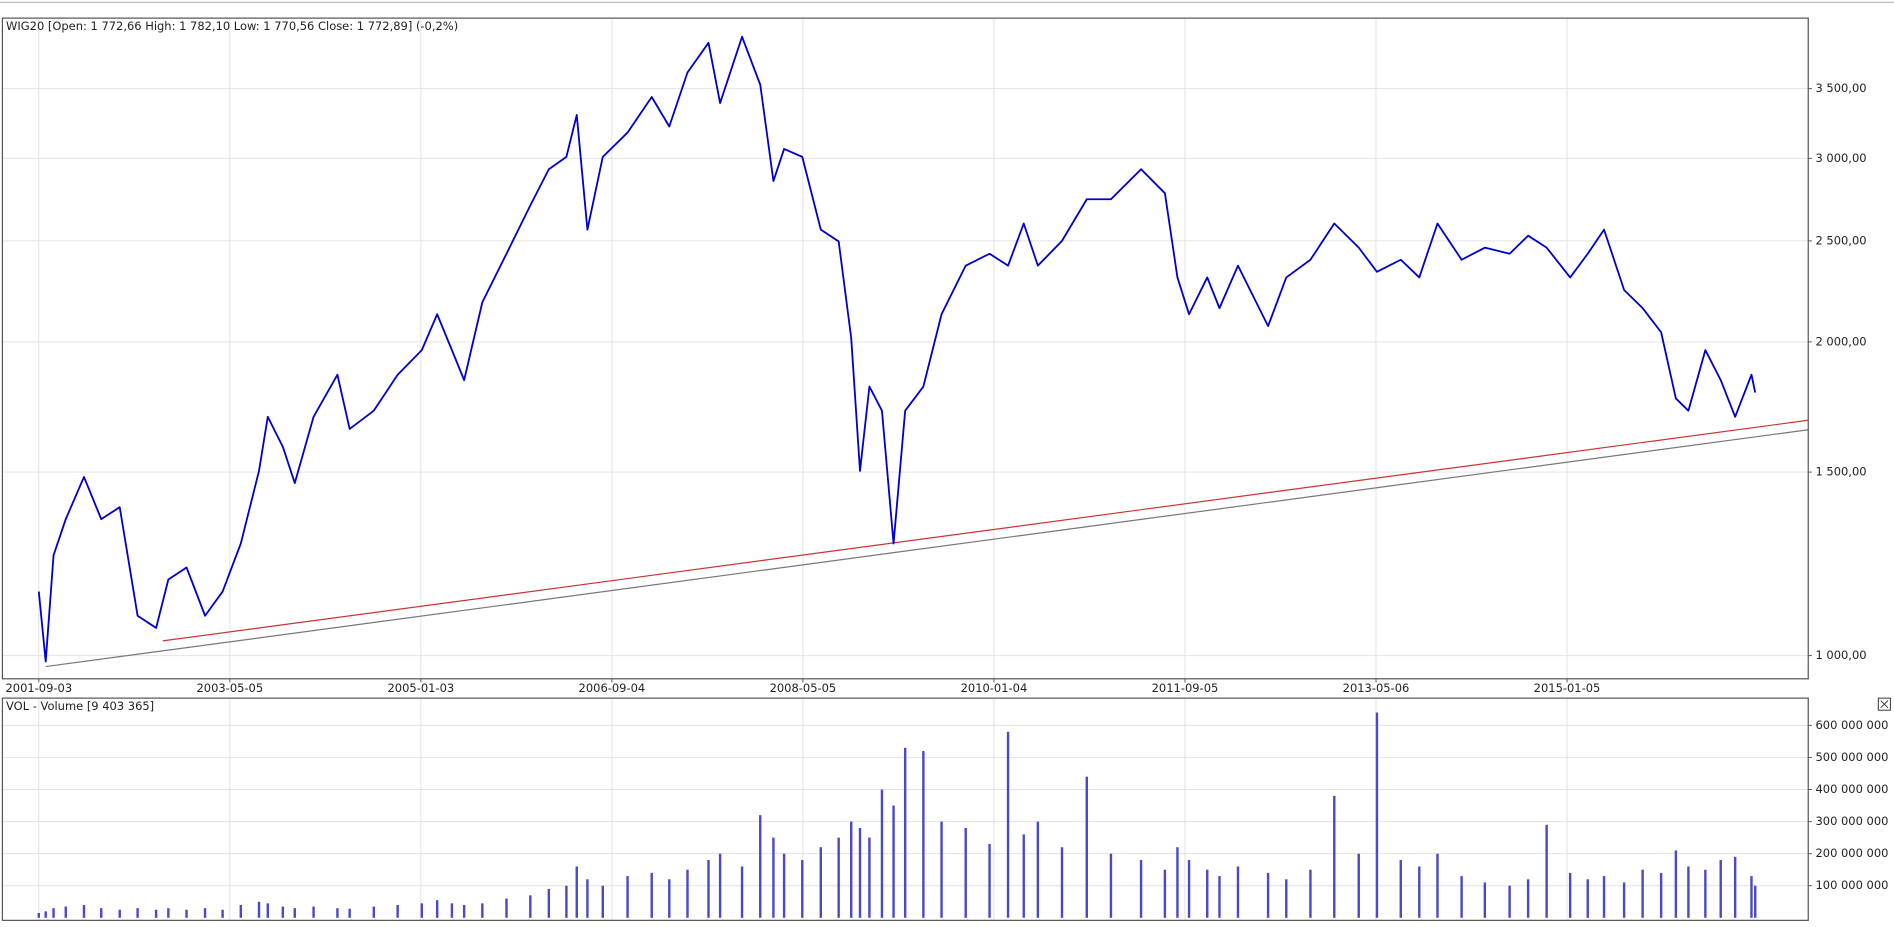 Image resolution: width=1894 pixels, height=927 pixels. What do you see at coordinates (1884, 704) in the screenshot?
I see `close-button` at bounding box center [1884, 704].